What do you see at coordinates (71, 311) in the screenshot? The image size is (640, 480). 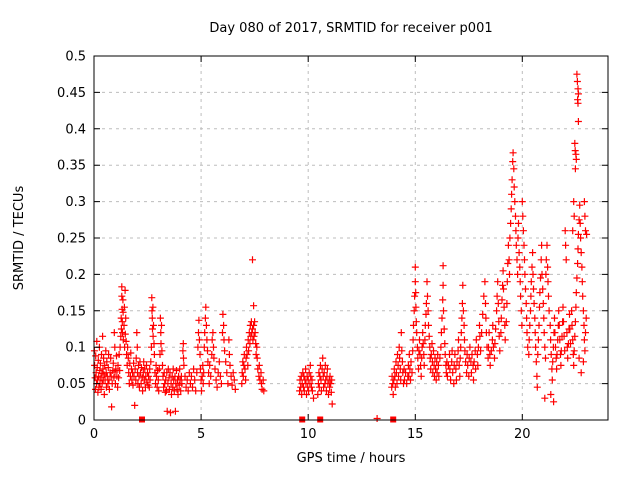 I see `svg-text: 0.15` at bounding box center [71, 311].